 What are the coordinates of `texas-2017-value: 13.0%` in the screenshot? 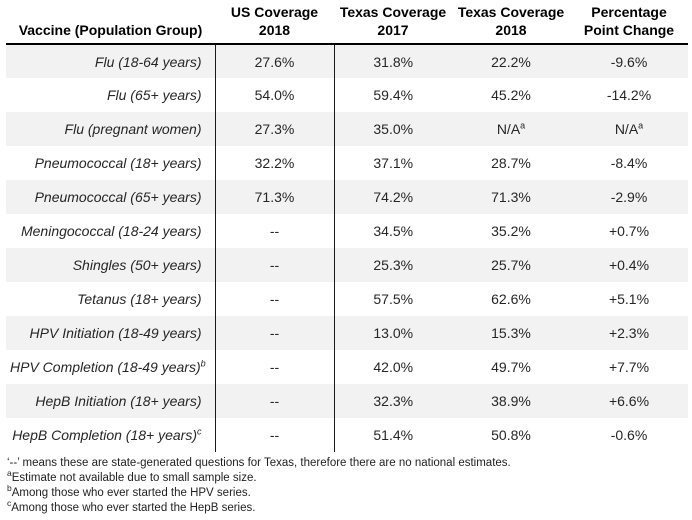 It's located at (393, 333).